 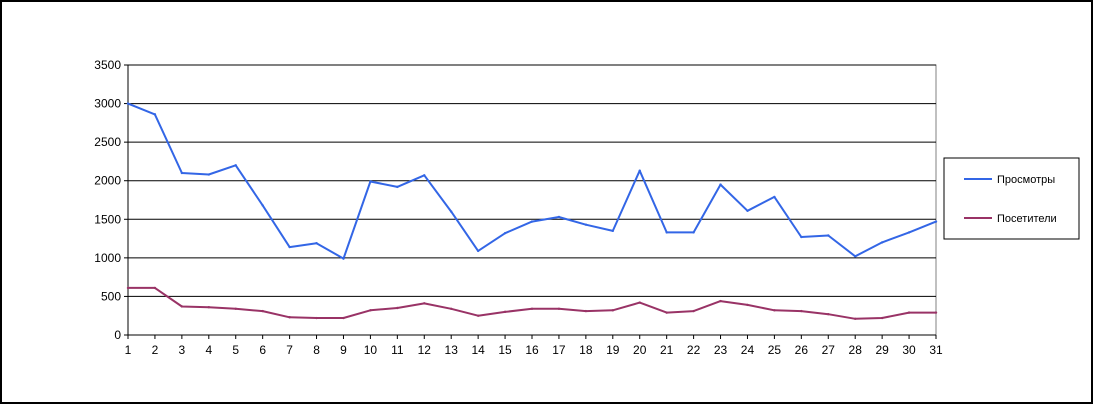 What do you see at coordinates (1011, 198) in the screenshot?
I see `legend-box` at bounding box center [1011, 198].